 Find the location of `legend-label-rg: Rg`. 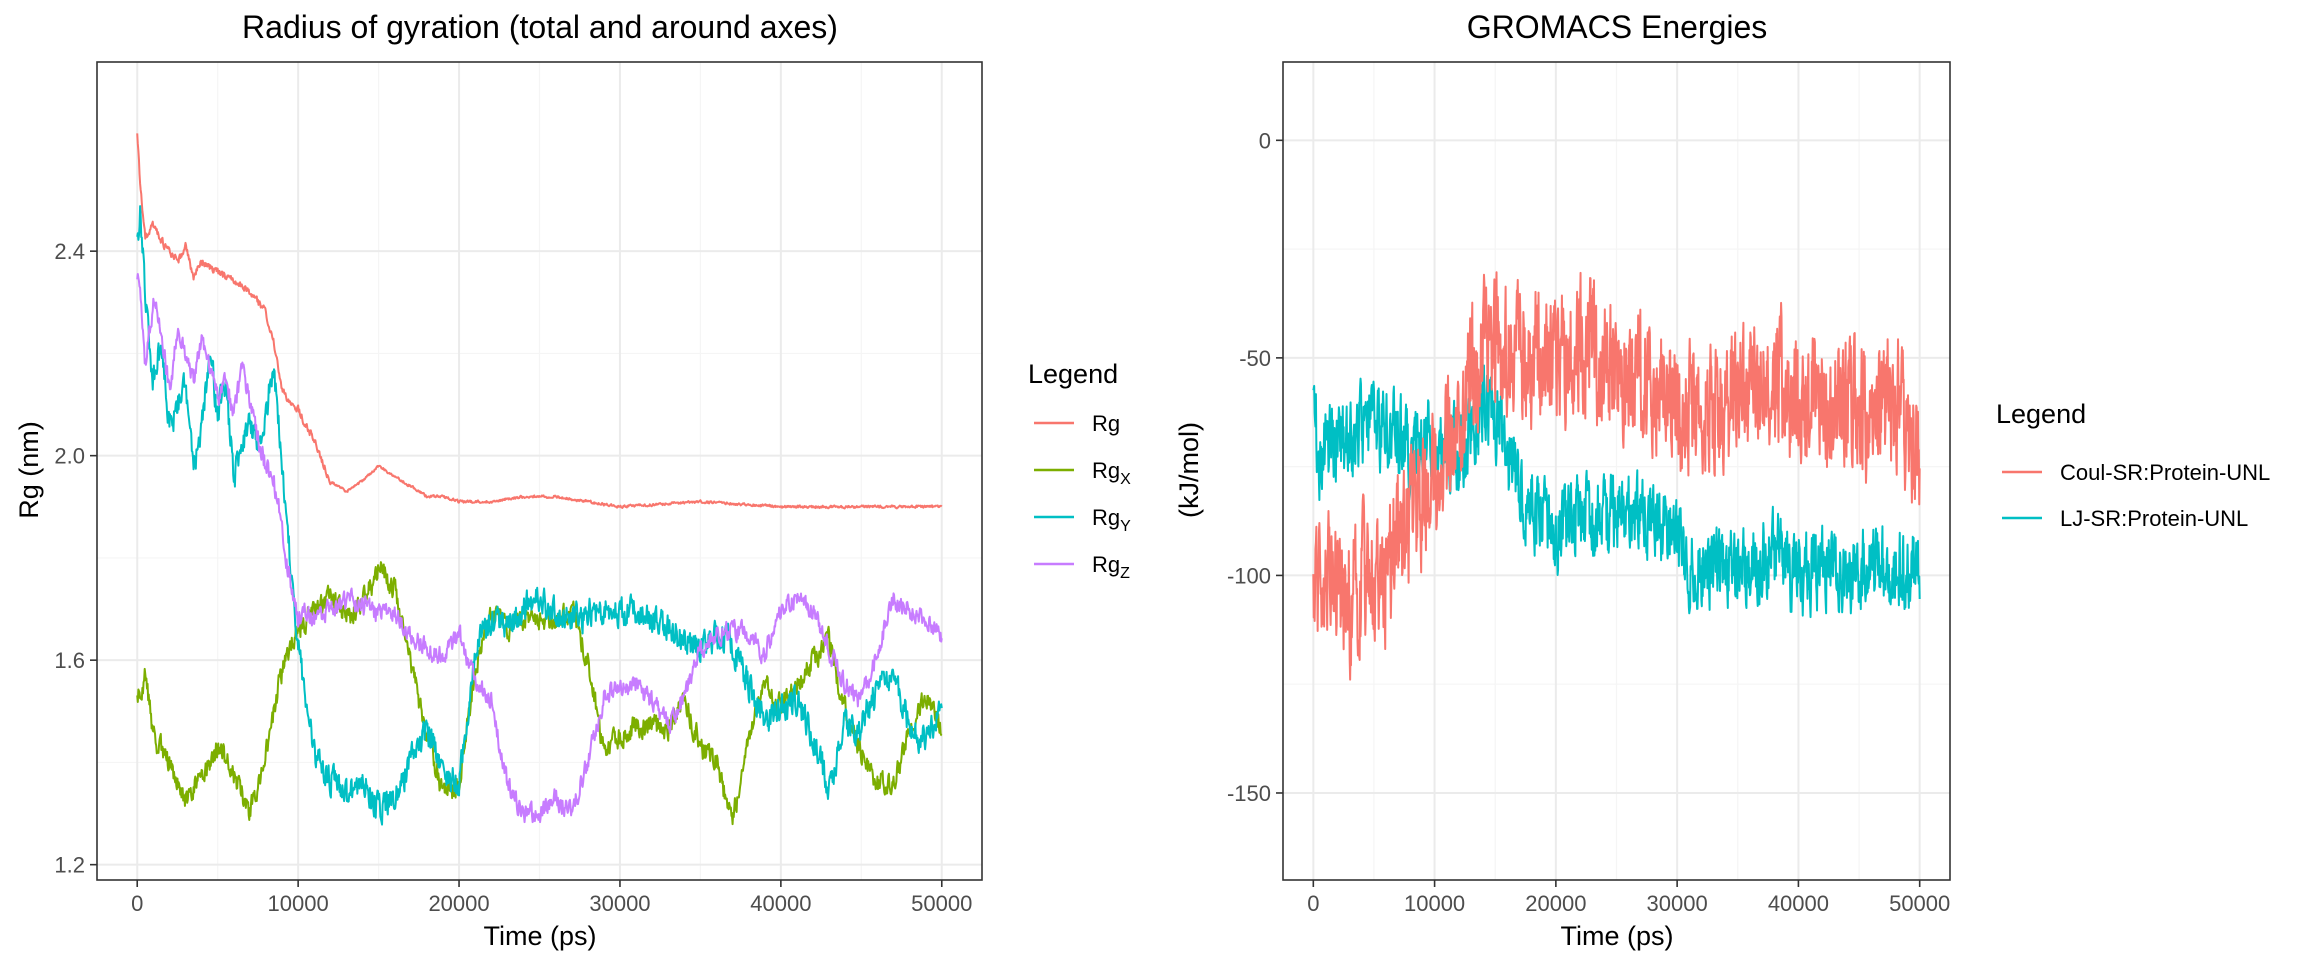

legend-label-rg: Rg is located at coordinates (1106, 423).